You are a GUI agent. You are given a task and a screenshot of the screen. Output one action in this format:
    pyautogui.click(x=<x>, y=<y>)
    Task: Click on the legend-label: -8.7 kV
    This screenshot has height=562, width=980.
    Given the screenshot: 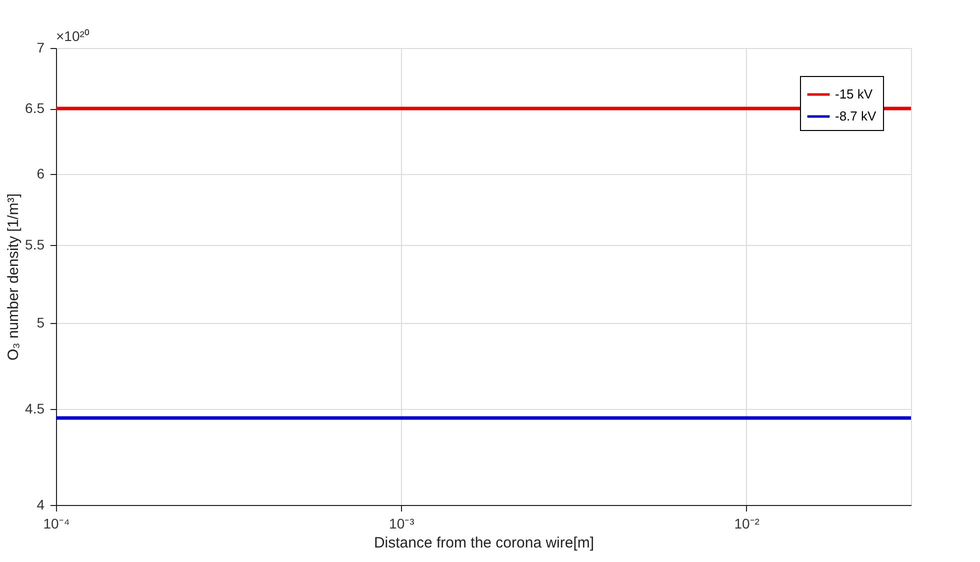 What is the action you would take?
    pyautogui.click(x=856, y=116)
    